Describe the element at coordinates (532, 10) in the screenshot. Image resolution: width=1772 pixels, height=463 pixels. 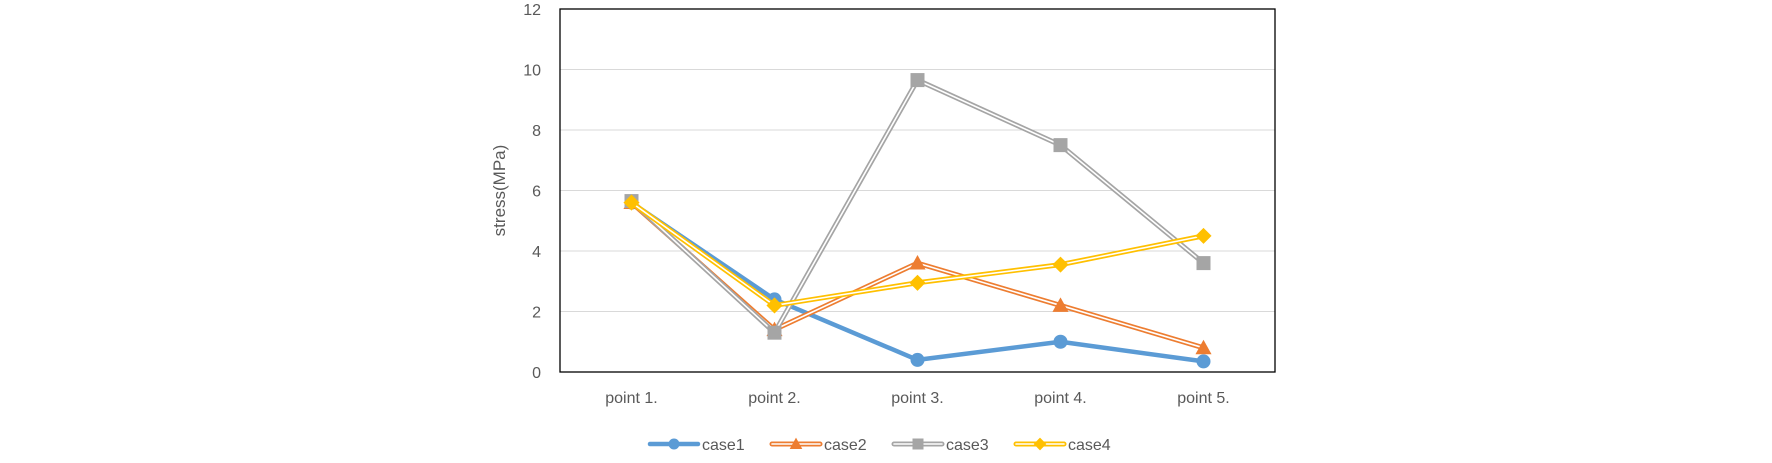
I see `y-tick-label: 12` at that location.